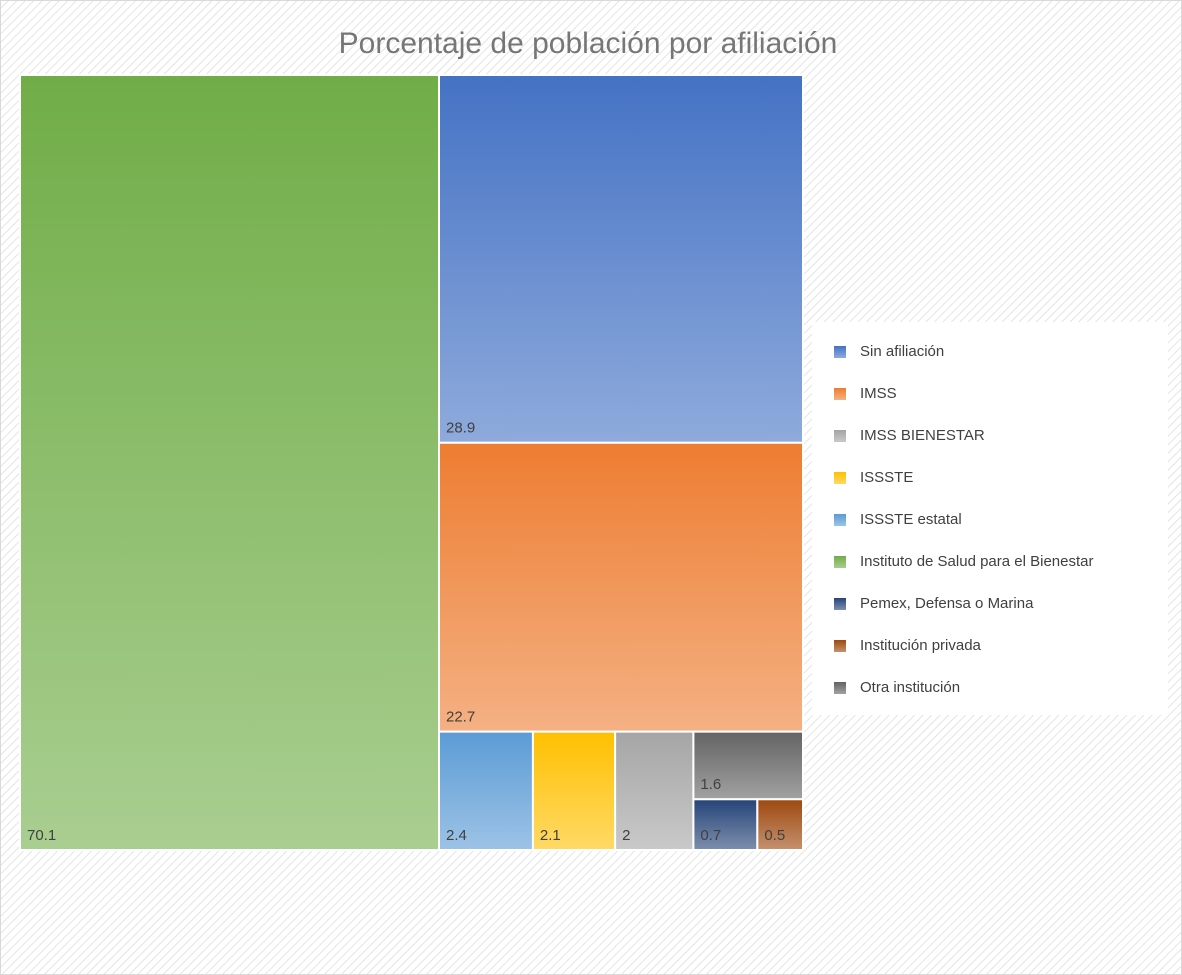 The image size is (1182, 975). Describe the element at coordinates (976, 561) in the screenshot. I see `legend-label: Instituto de Salud para el Bienestar` at that location.